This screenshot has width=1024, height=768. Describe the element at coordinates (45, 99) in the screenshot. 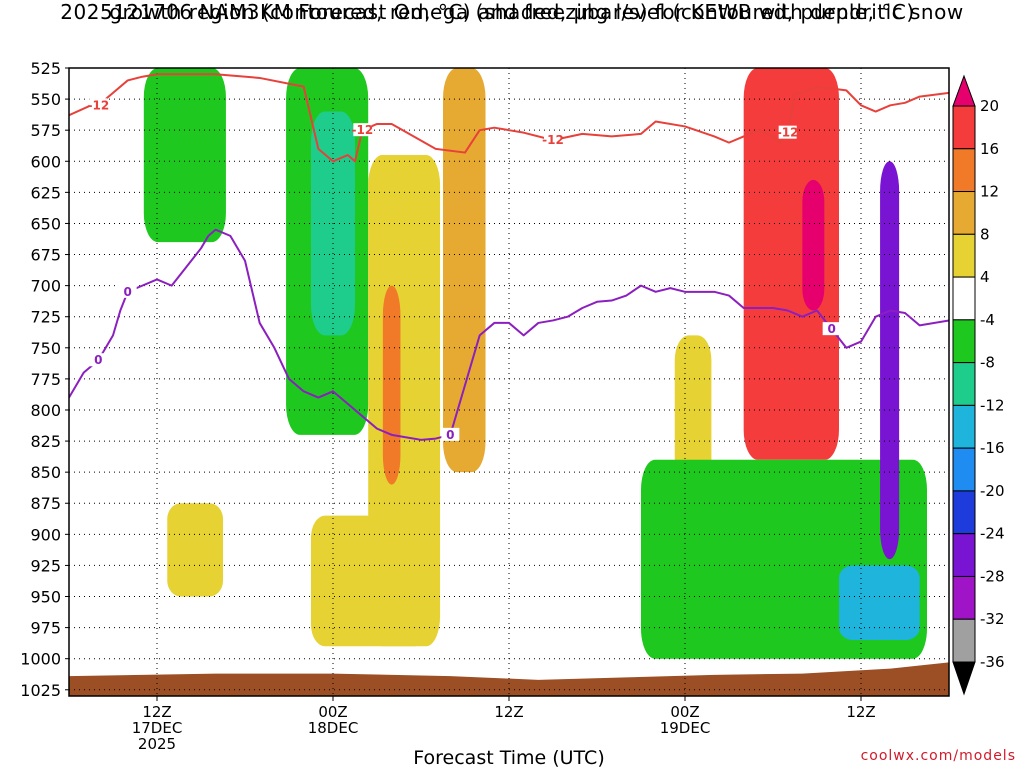

I see `y-tick-label-1: 550` at that location.